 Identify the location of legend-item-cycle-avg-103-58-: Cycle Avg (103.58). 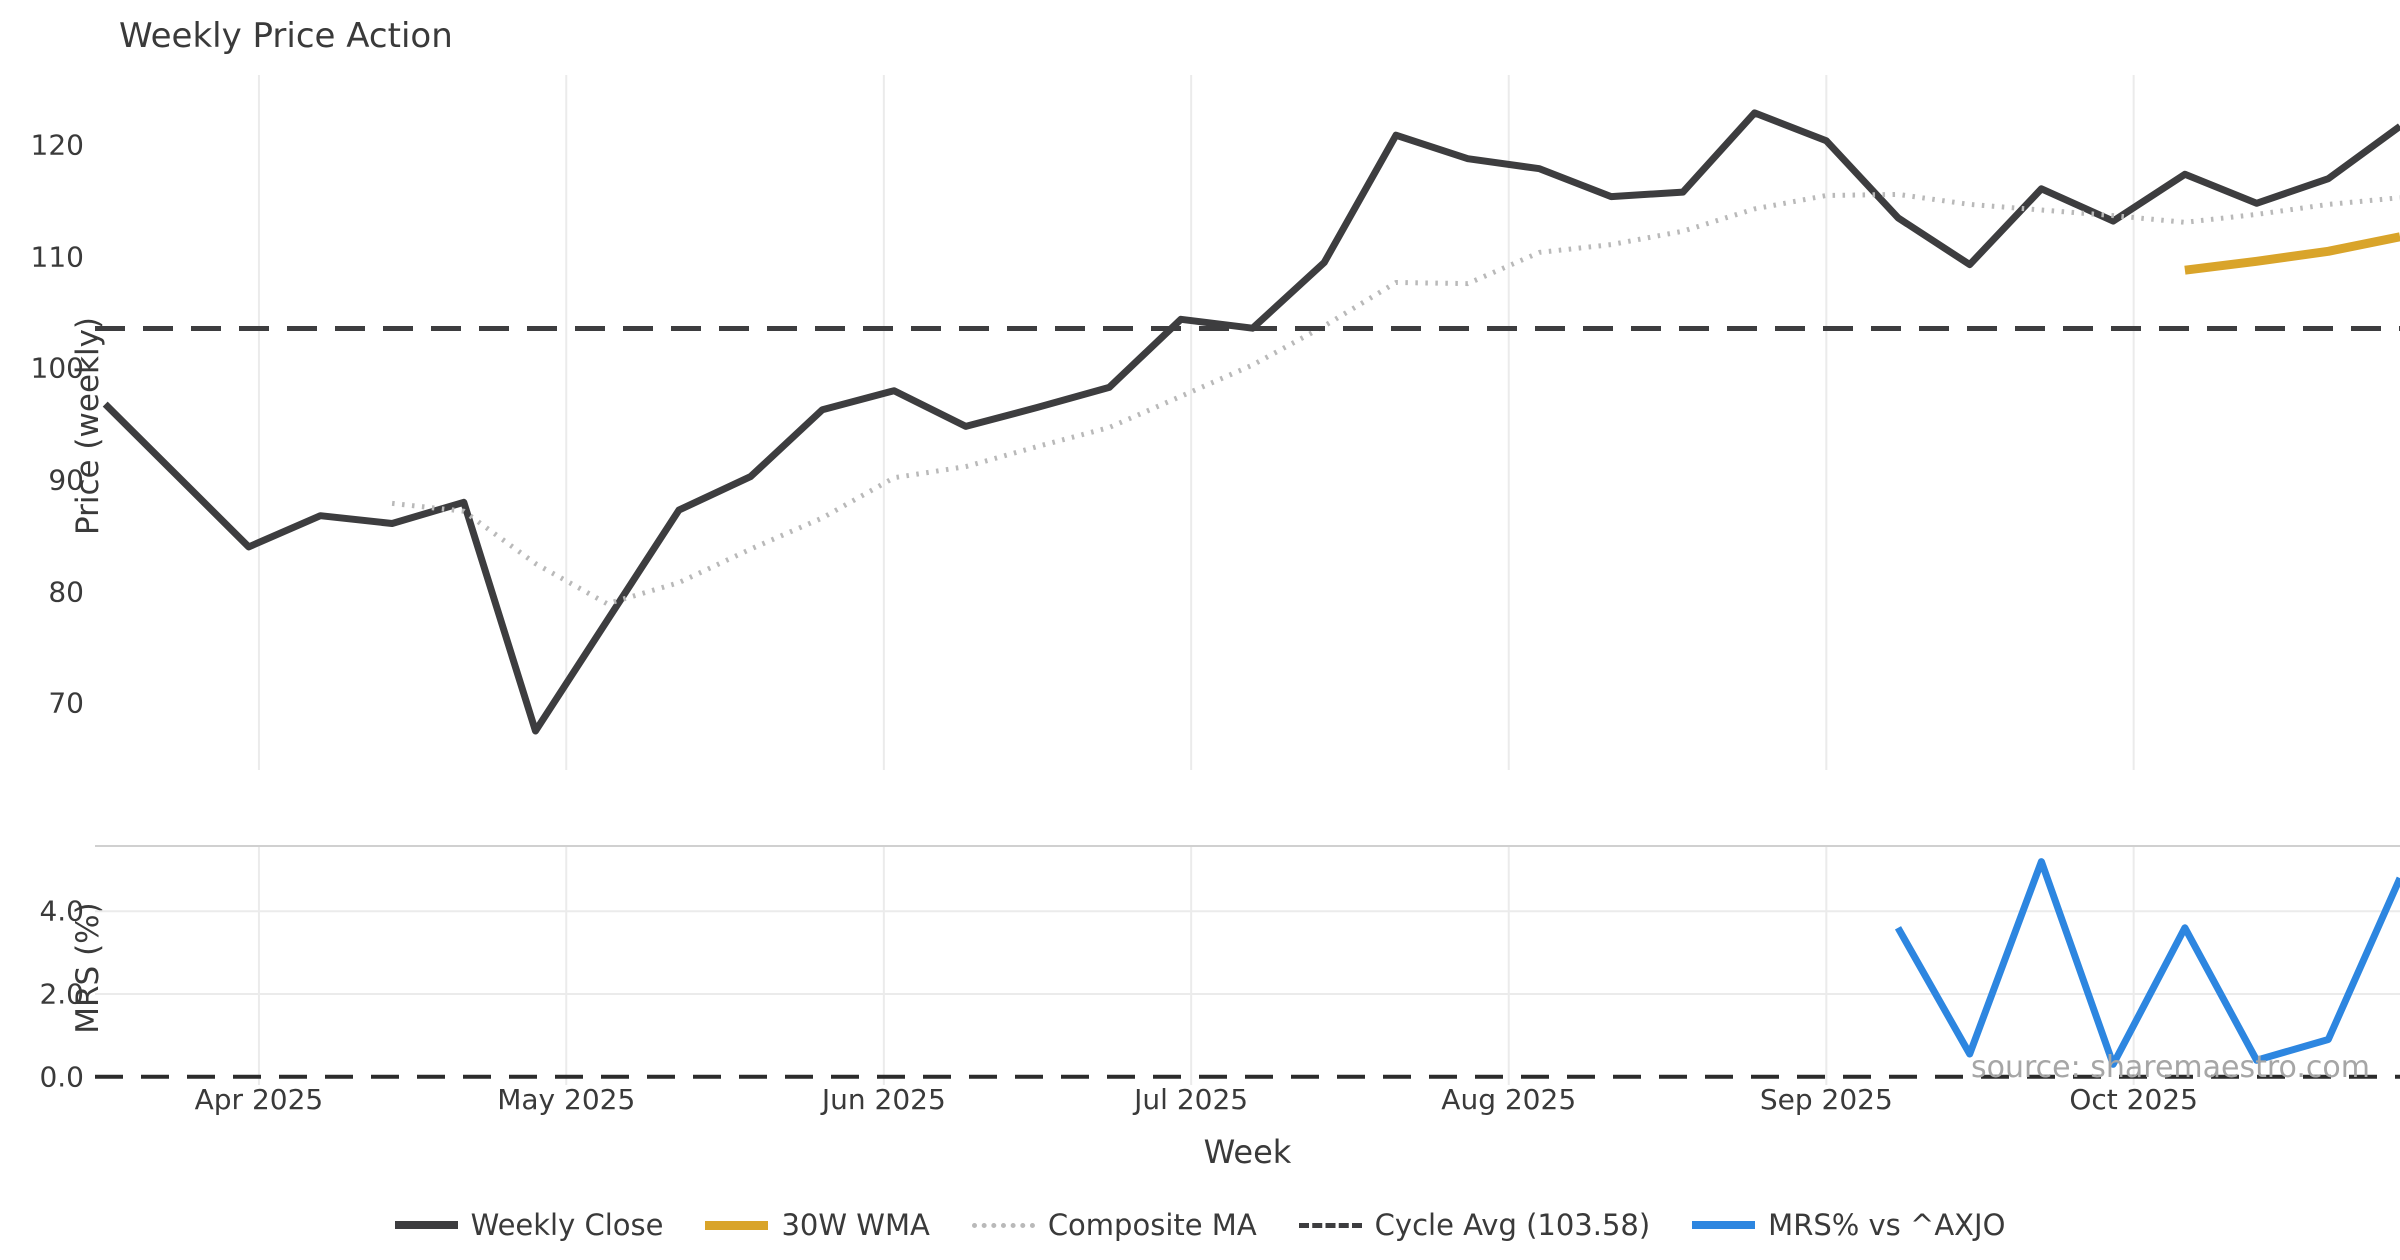
(1474, 1225).